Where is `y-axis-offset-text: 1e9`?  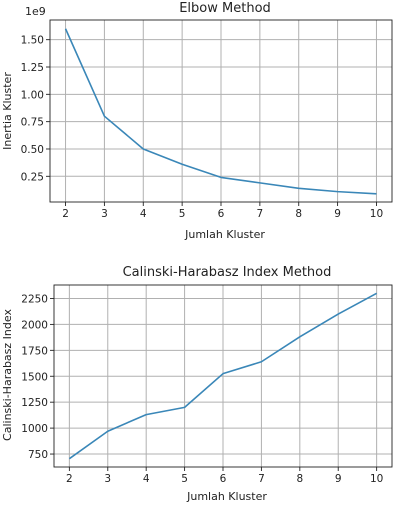 y-axis-offset-text: 1e9 is located at coordinates (35, 11).